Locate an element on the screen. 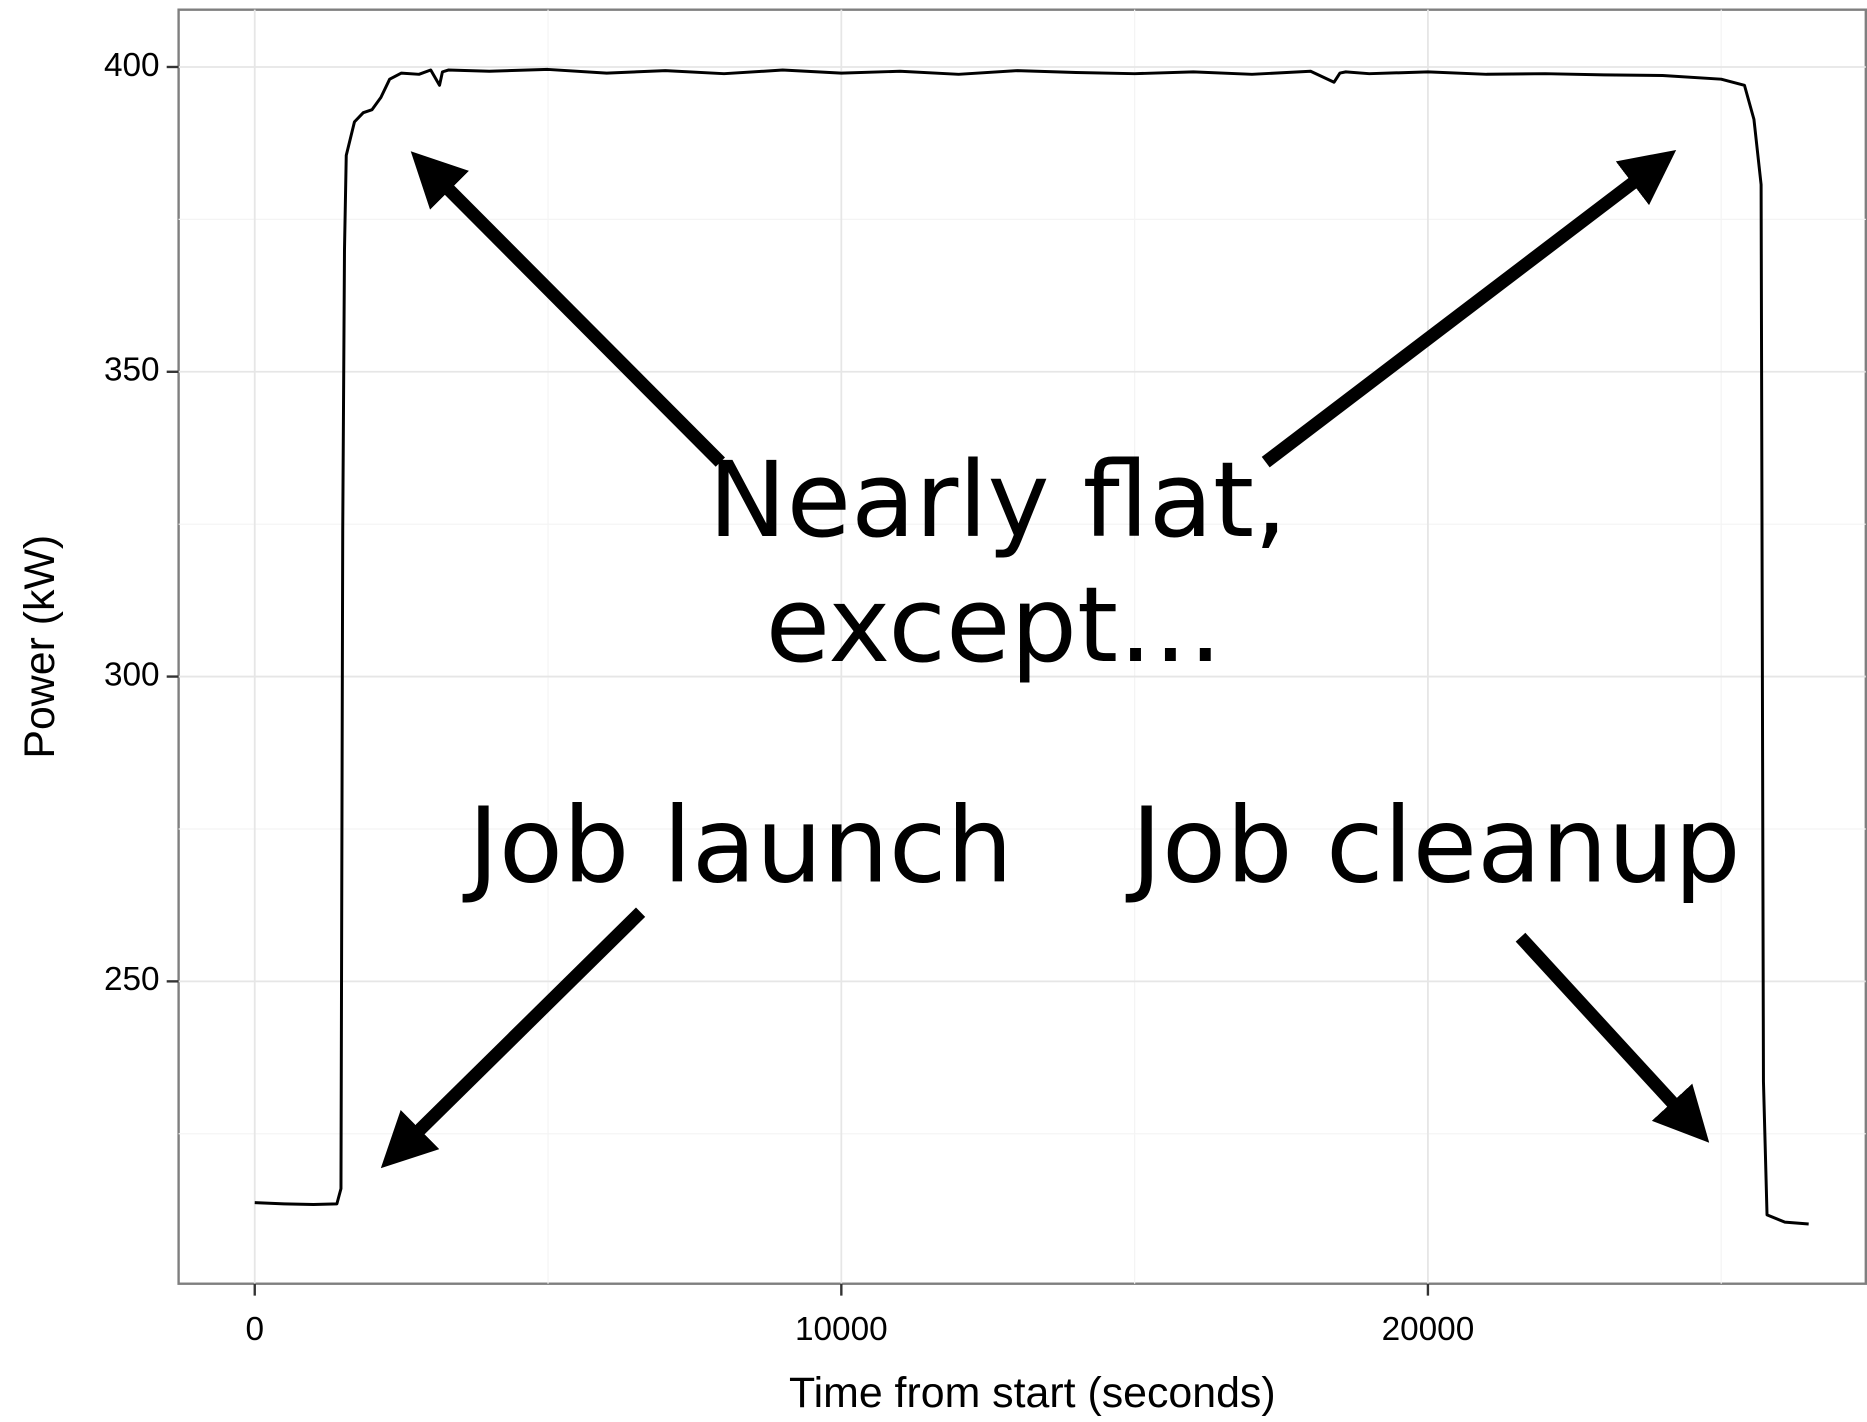 This screenshot has height=1422, width=1867. x-axis-title: Time from start (seconds) is located at coordinates (1032, 1393).